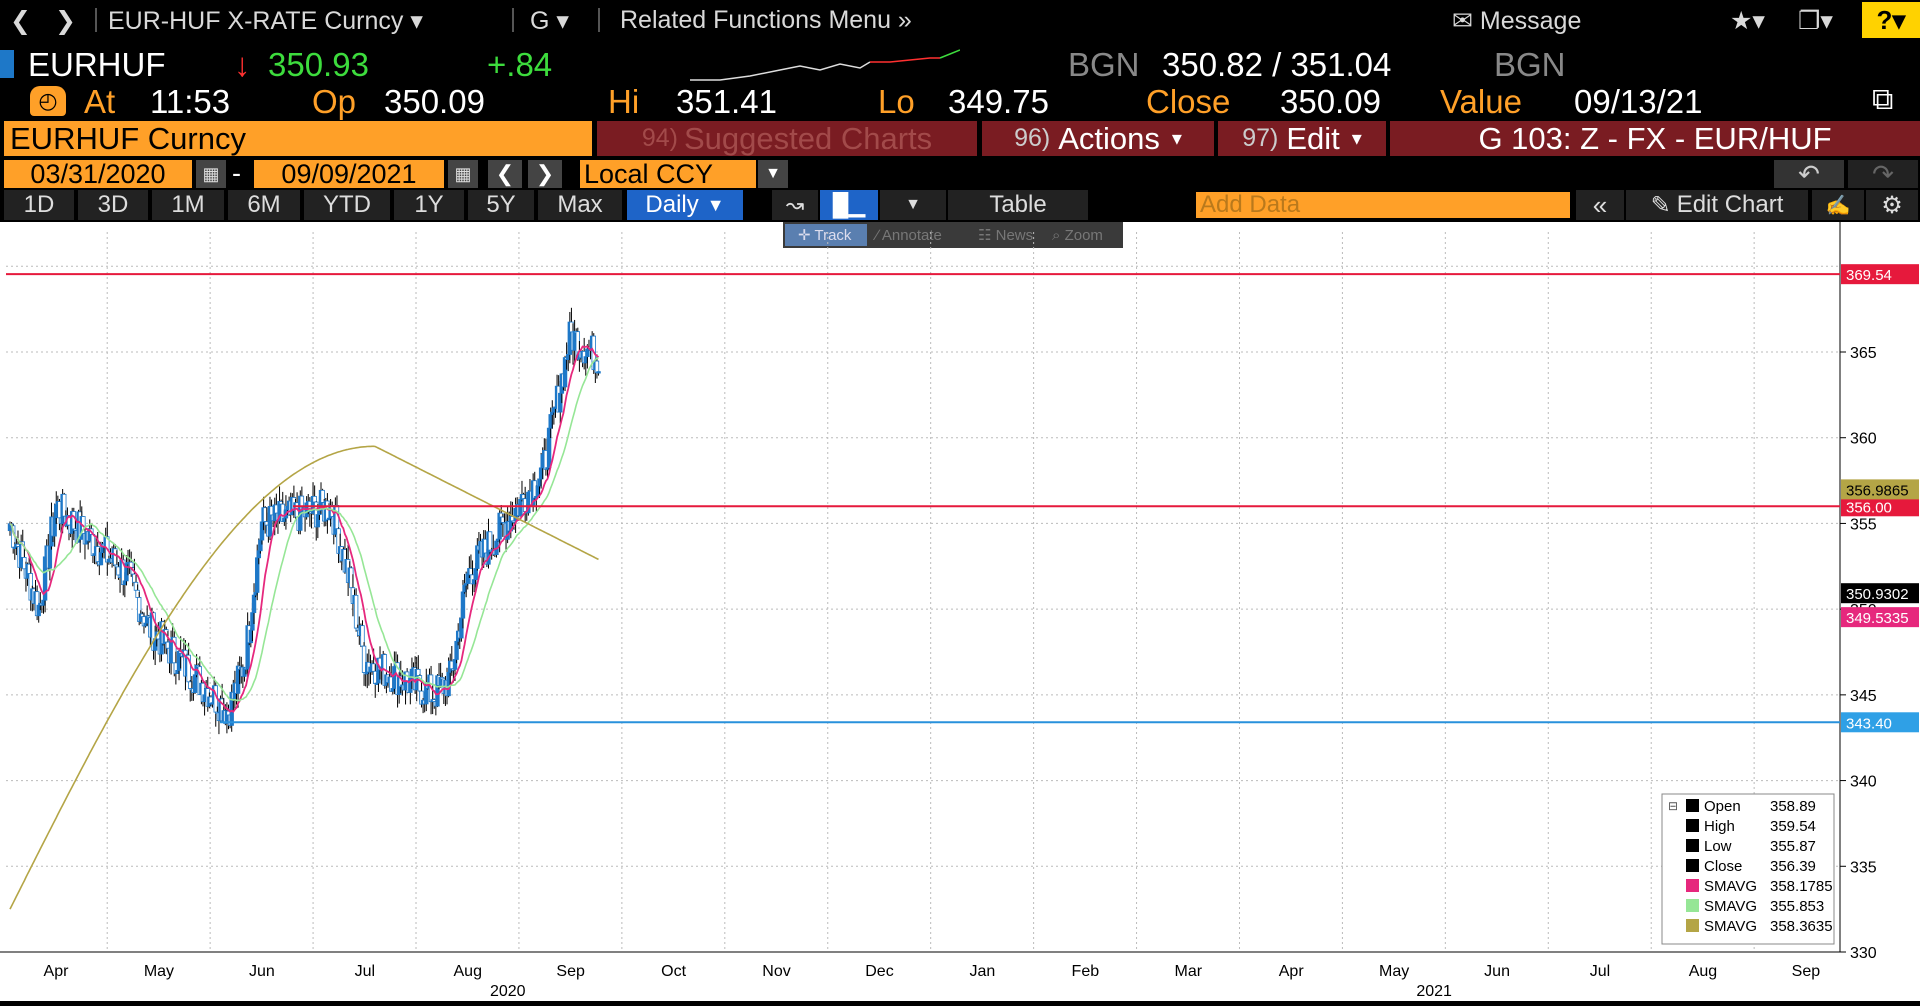 This screenshot has width=1920, height=1006. I want to click on x-tick-label: May, so click(159, 971).